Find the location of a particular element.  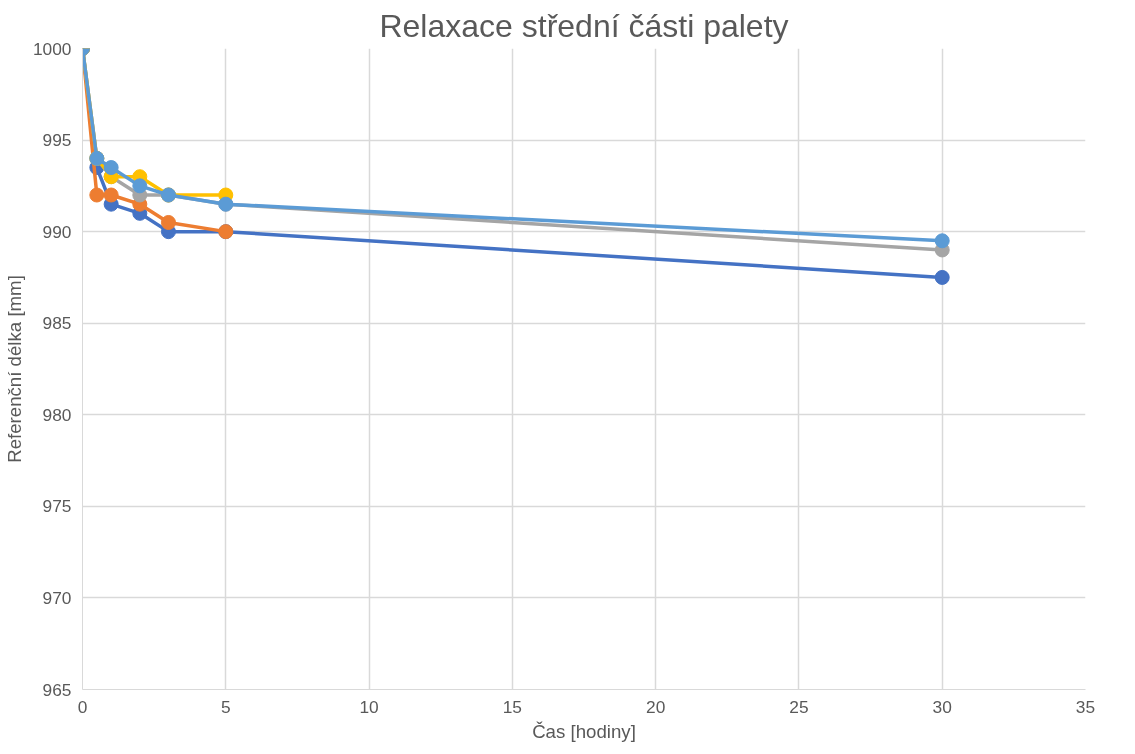

x-tick-label: 35 is located at coordinates (1085, 706).